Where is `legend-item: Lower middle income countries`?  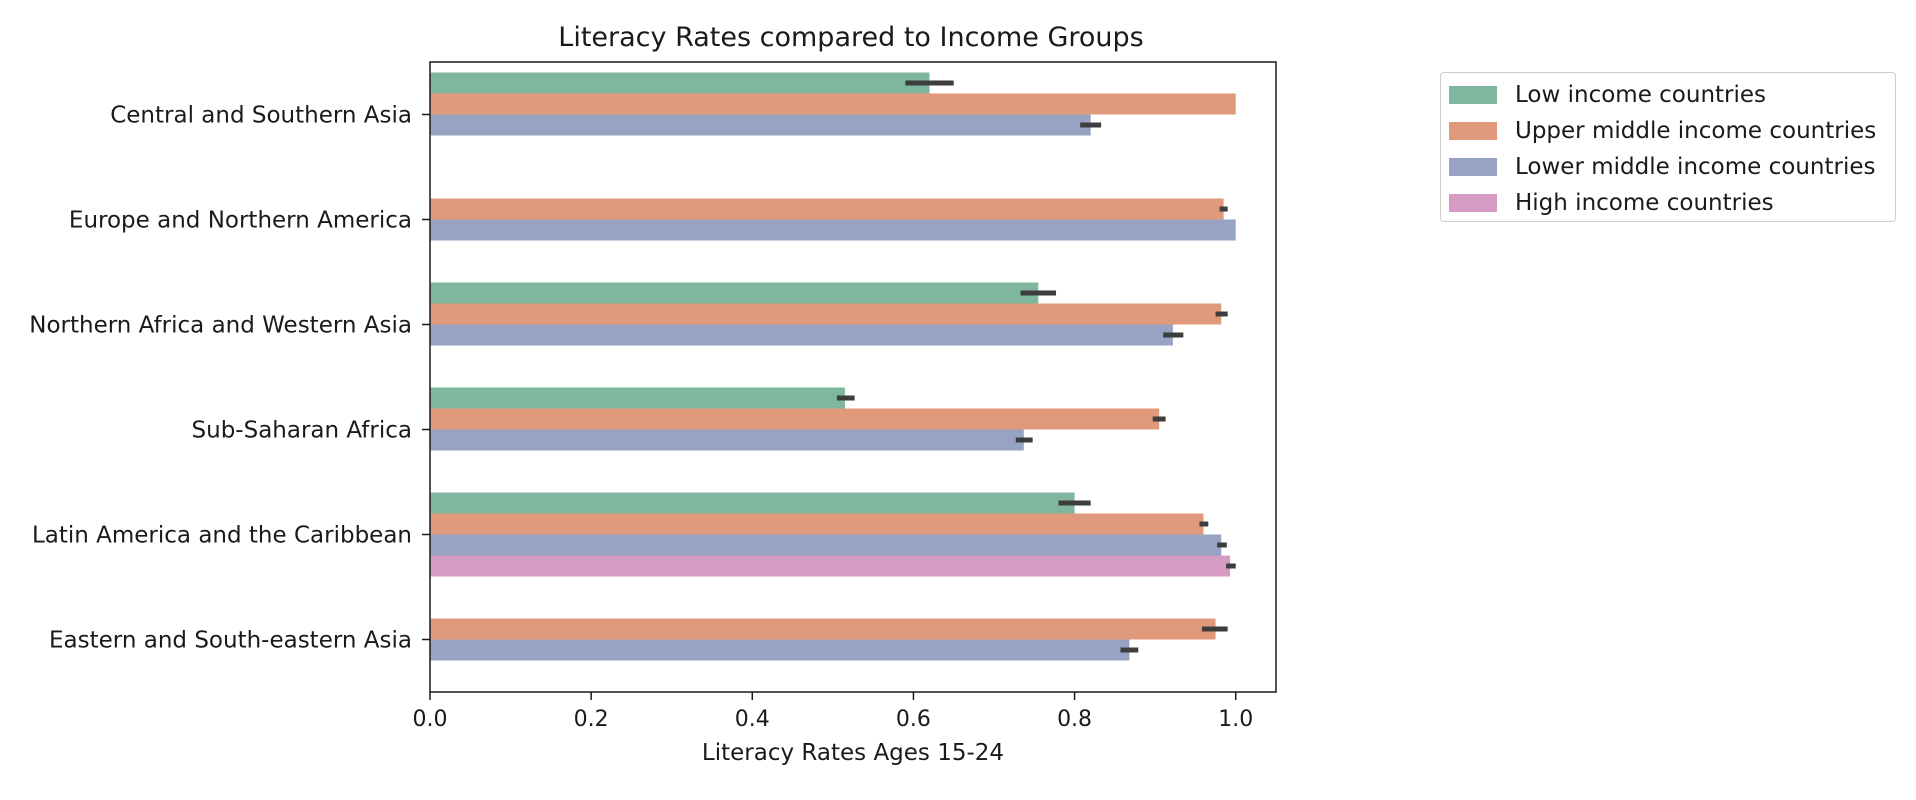
legend-item: Lower middle income countries is located at coordinates (1662, 167).